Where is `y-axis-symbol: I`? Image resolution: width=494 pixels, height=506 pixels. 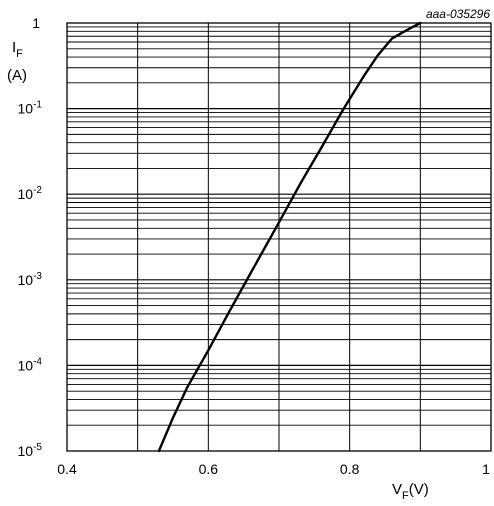
y-axis-symbol: I is located at coordinates (14, 47).